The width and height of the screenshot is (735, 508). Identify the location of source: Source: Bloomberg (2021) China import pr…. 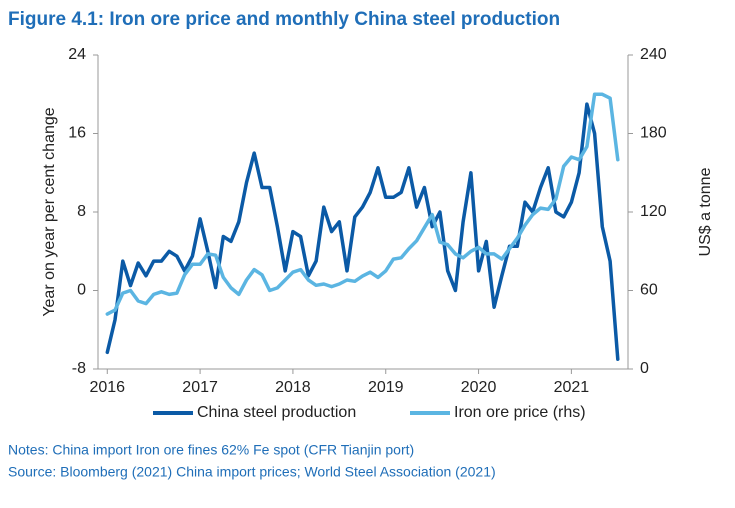
(252, 472).